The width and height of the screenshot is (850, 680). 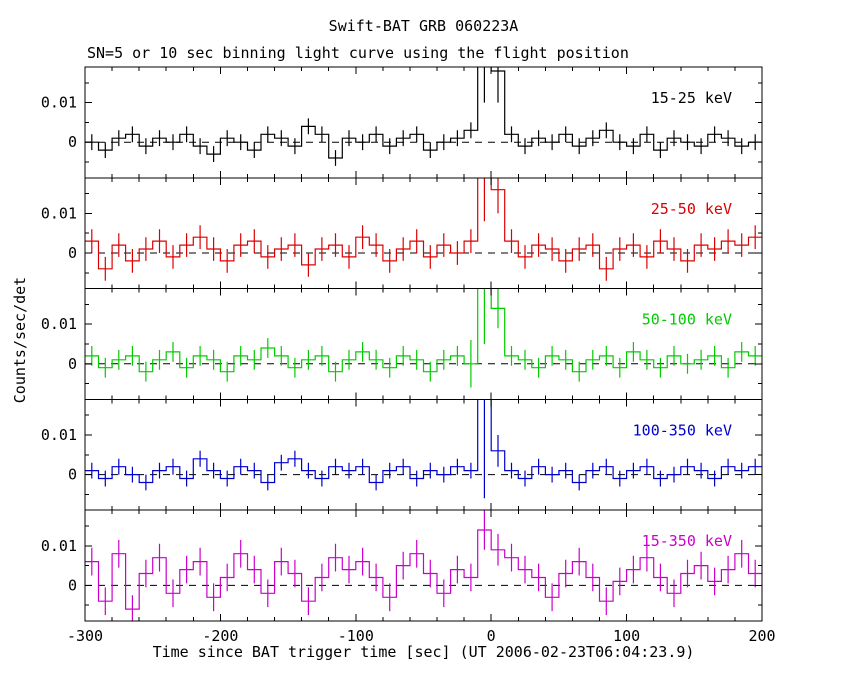 I want to click on legend-50-100-kev: 50-100 keV, so click(x=687, y=320).